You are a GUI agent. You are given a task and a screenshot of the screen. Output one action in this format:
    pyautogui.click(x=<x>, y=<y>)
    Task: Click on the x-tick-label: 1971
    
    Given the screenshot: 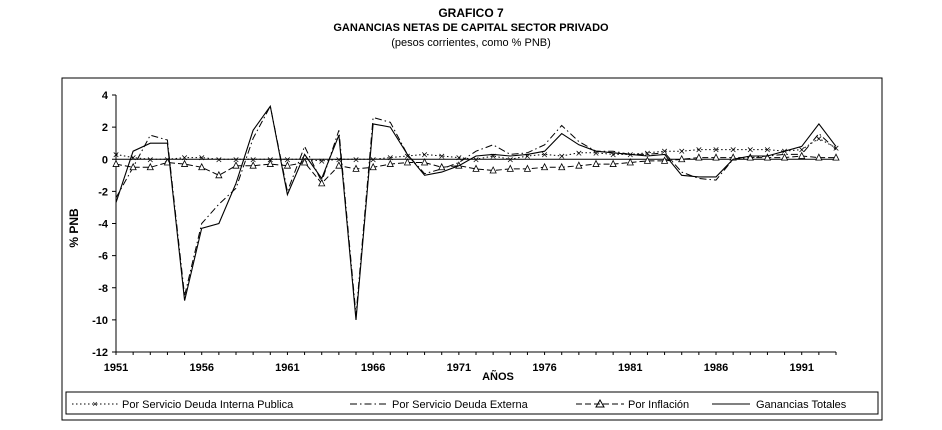 What is the action you would take?
    pyautogui.click(x=459, y=368)
    